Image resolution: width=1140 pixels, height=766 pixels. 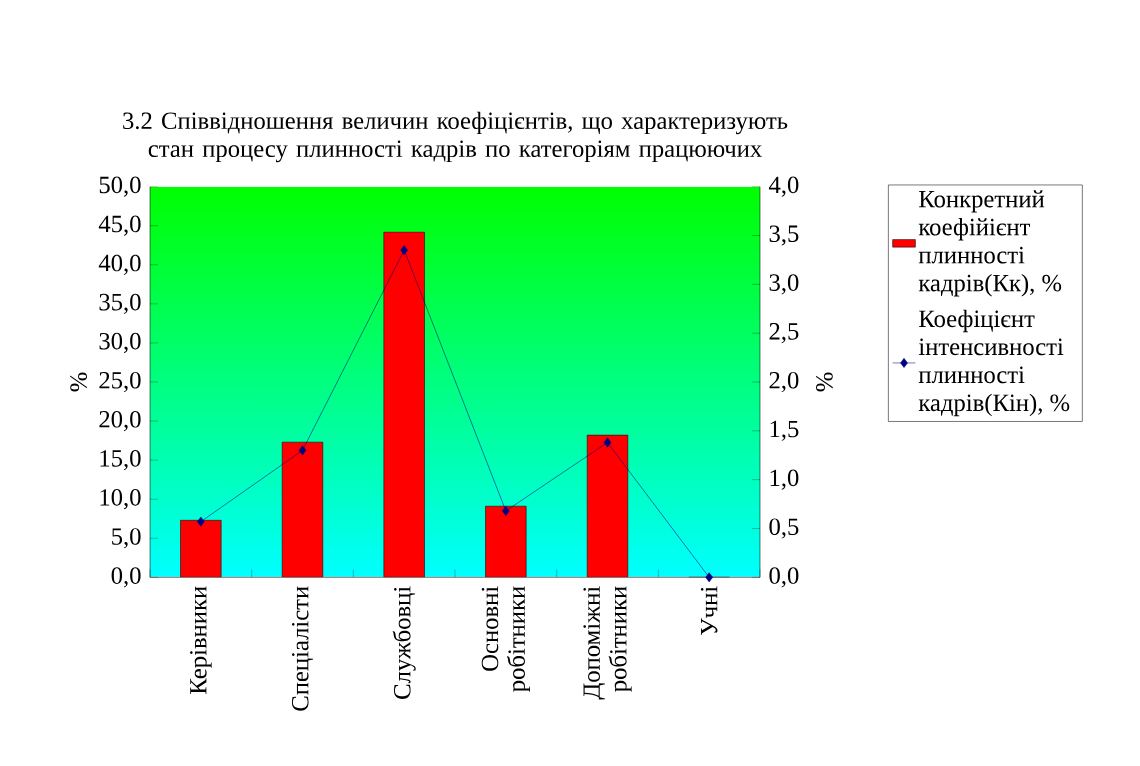 What do you see at coordinates (120, 186) in the screenshot?
I see `y-tick-label: 50,0` at bounding box center [120, 186].